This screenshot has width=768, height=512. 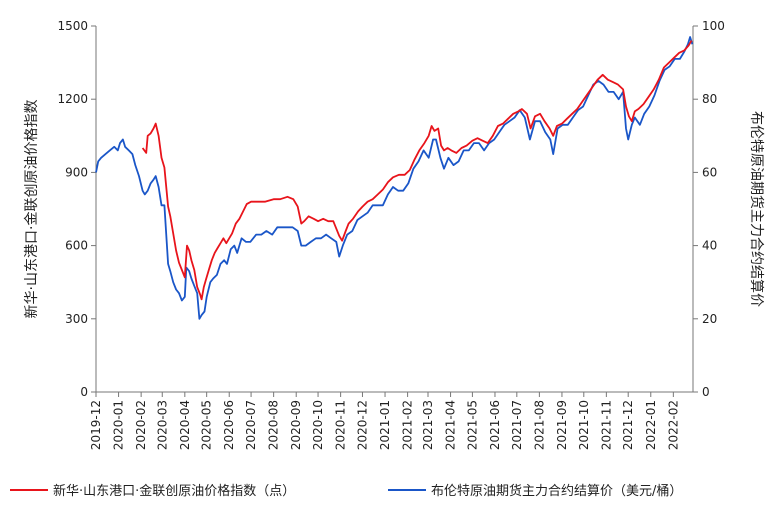 I want to click on x-tick-label: 2021-08, so click(x=539, y=425).